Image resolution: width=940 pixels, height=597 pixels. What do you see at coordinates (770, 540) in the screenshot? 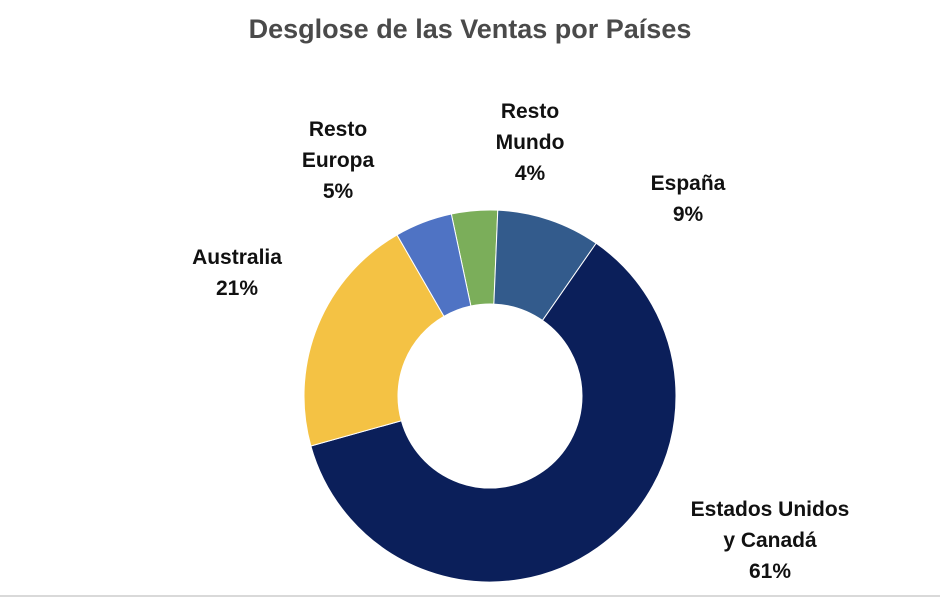
I see `slice-label-estados-unidos: Estados Unidos y Canadá 61%` at bounding box center [770, 540].